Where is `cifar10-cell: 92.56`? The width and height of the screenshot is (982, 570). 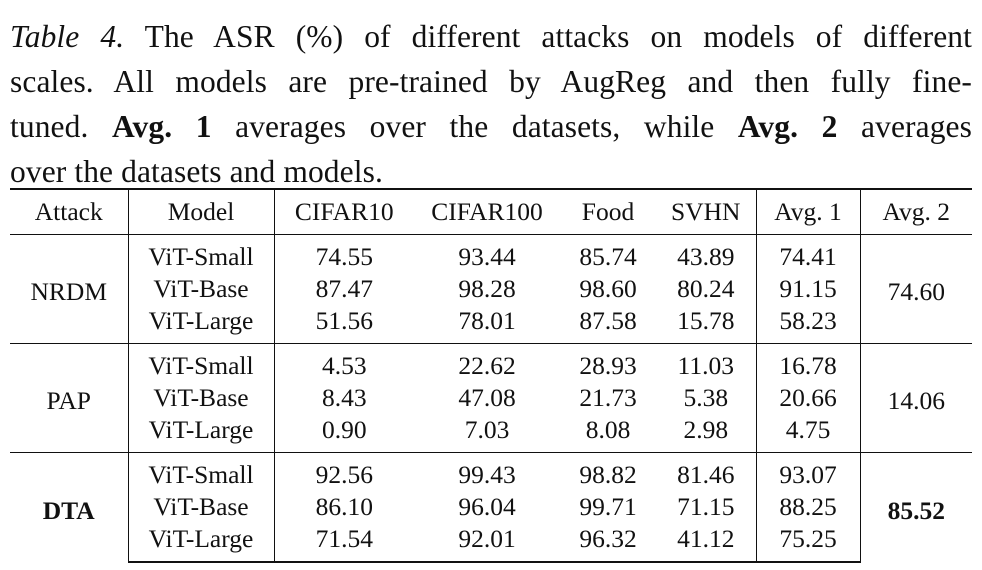 cifar10-cell: 92.56 is located at coordinates (344, 471).